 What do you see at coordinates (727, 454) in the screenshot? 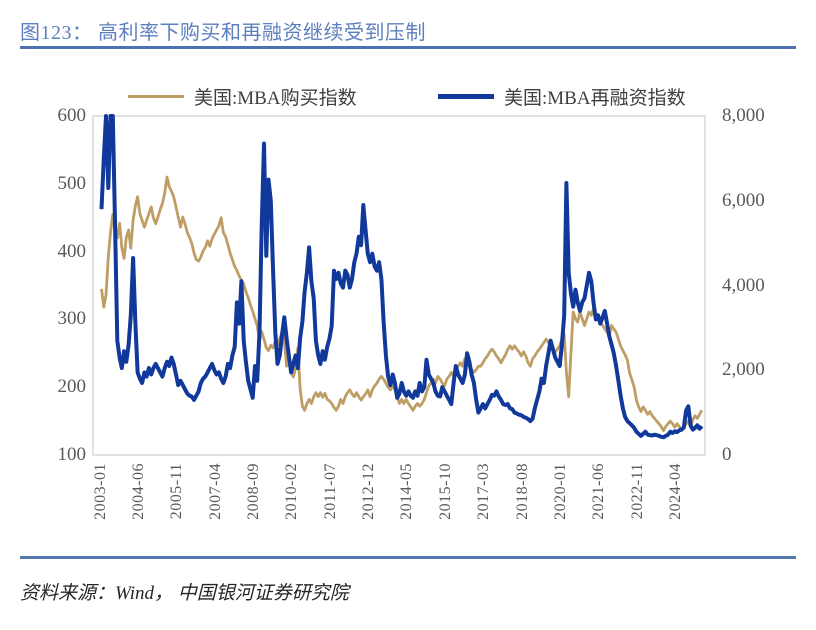
I see `y-axis-right-tick-label: 0` at bounding box center [727, 454].